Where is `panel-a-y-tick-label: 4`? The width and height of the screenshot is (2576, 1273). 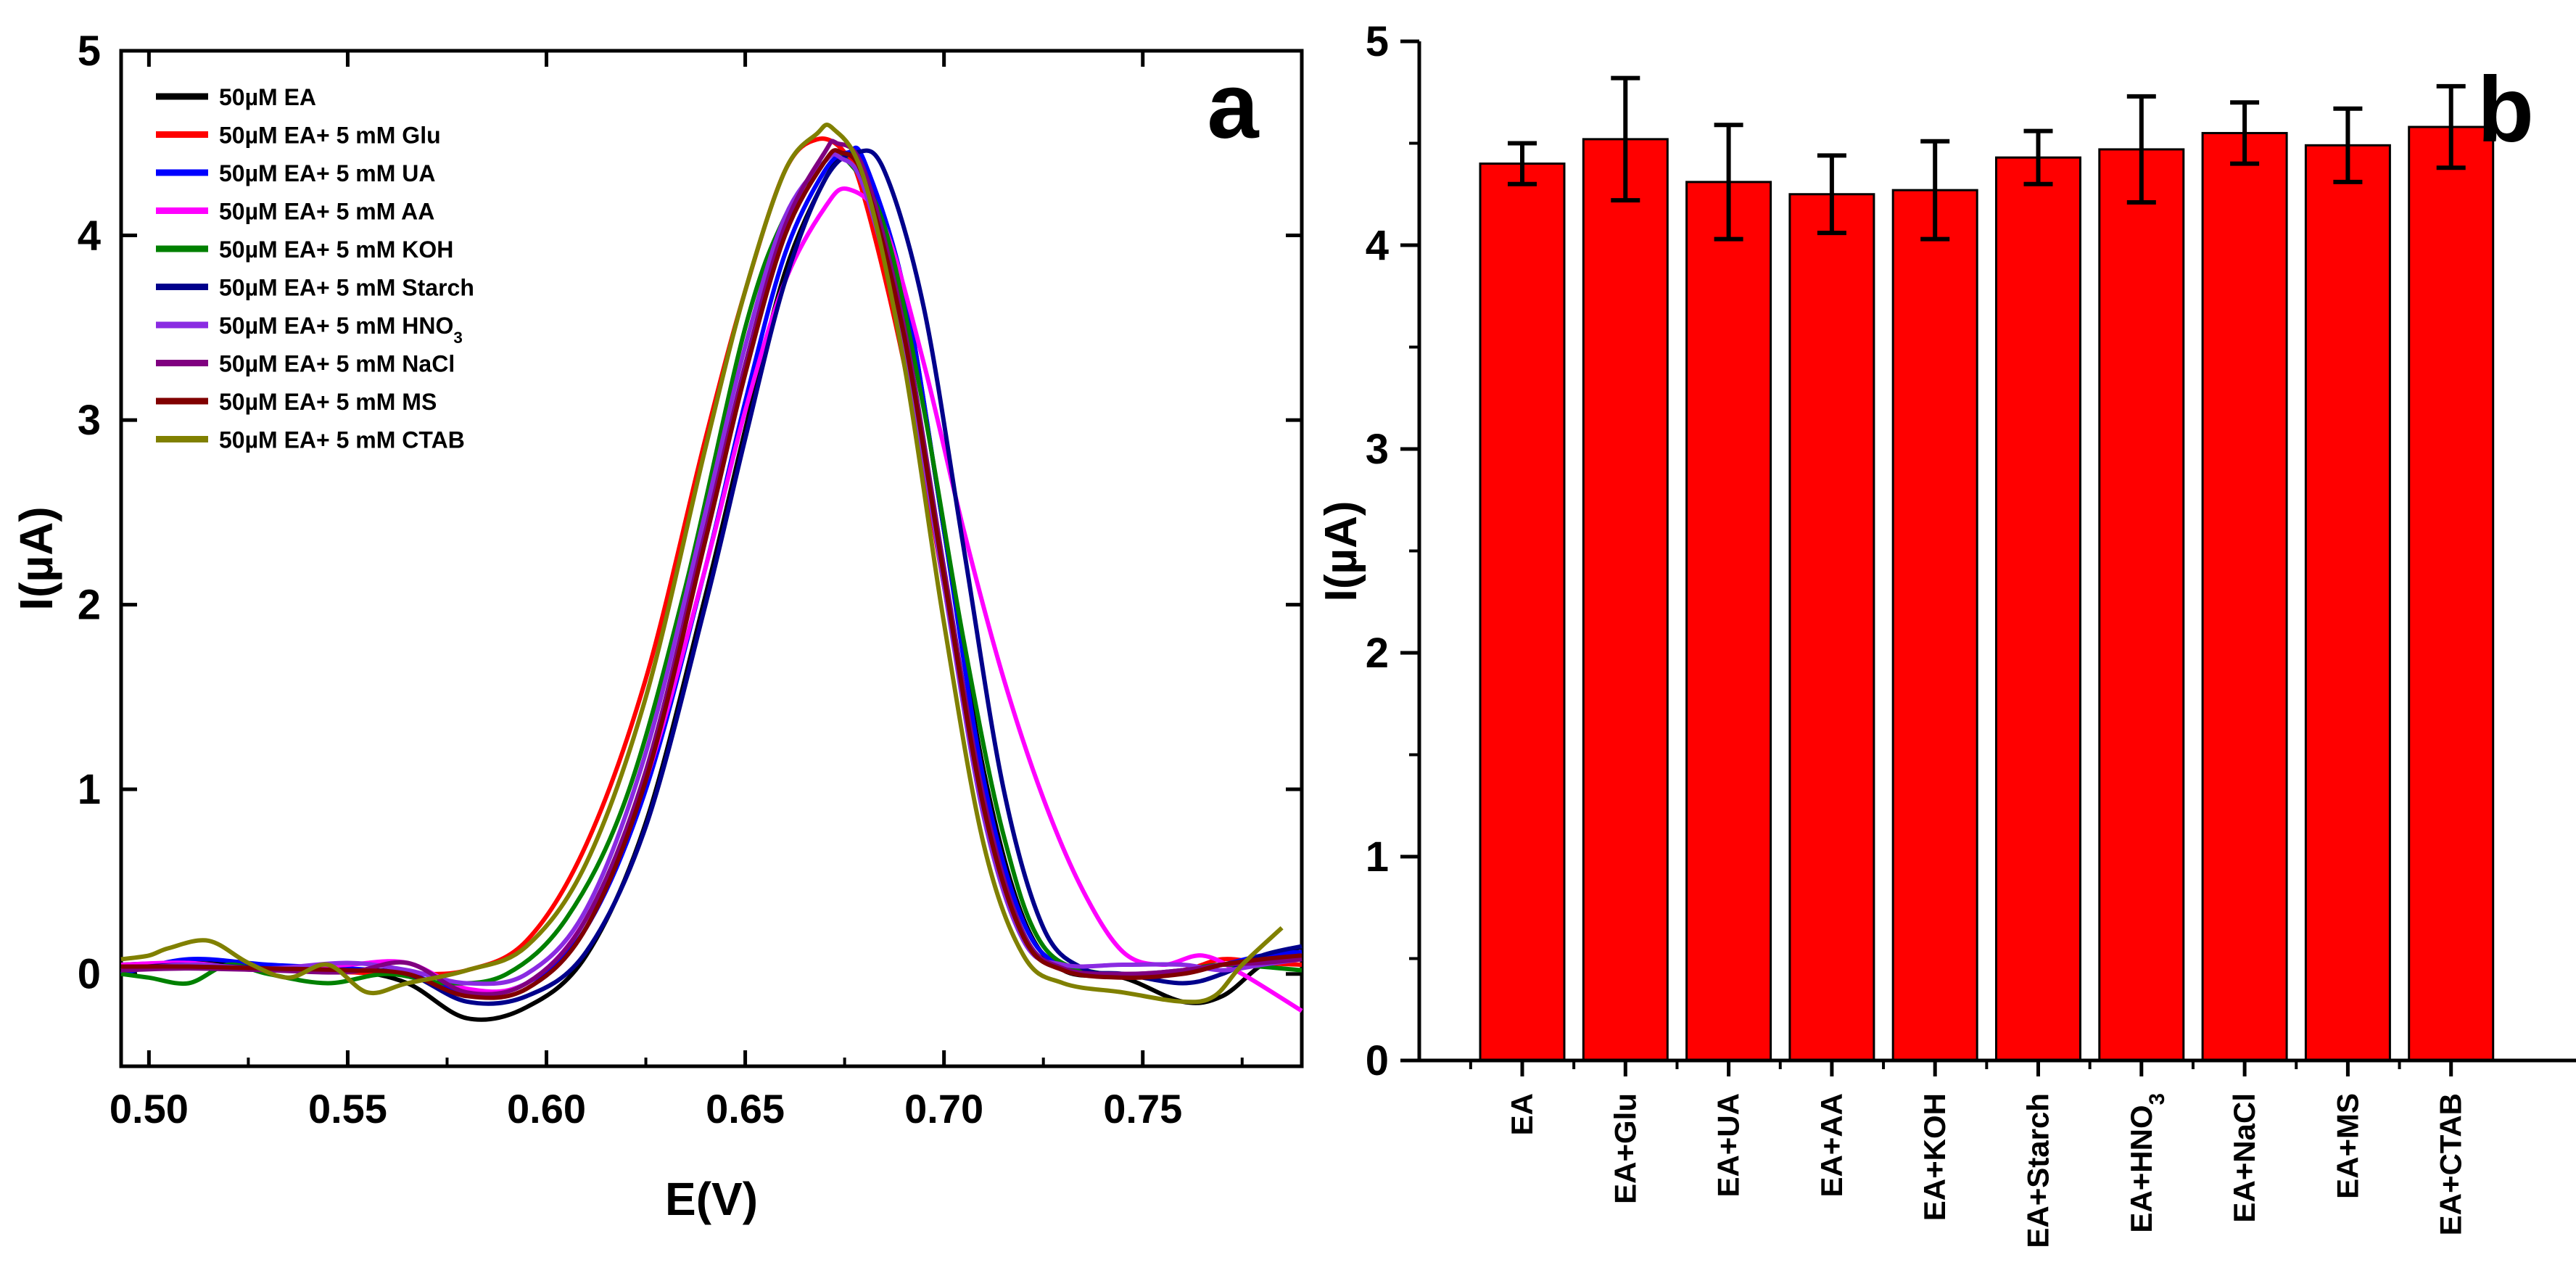
panel-a-y-tick-label: 4 is located at coordinates (89, 236).